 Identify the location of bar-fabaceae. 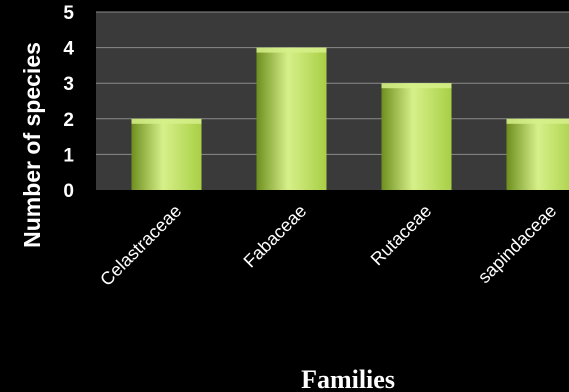
(291, 118).